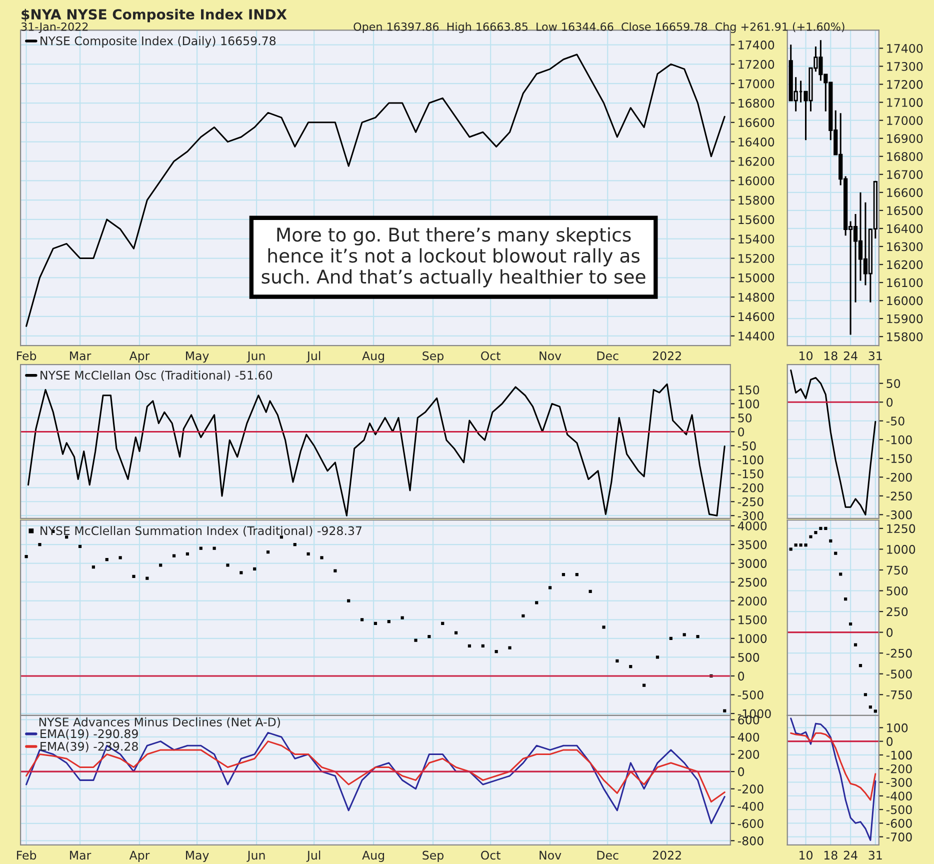 This screenshot has height=864, width=934. I want to click on y-tick-label: 4000, so click(752, 525).